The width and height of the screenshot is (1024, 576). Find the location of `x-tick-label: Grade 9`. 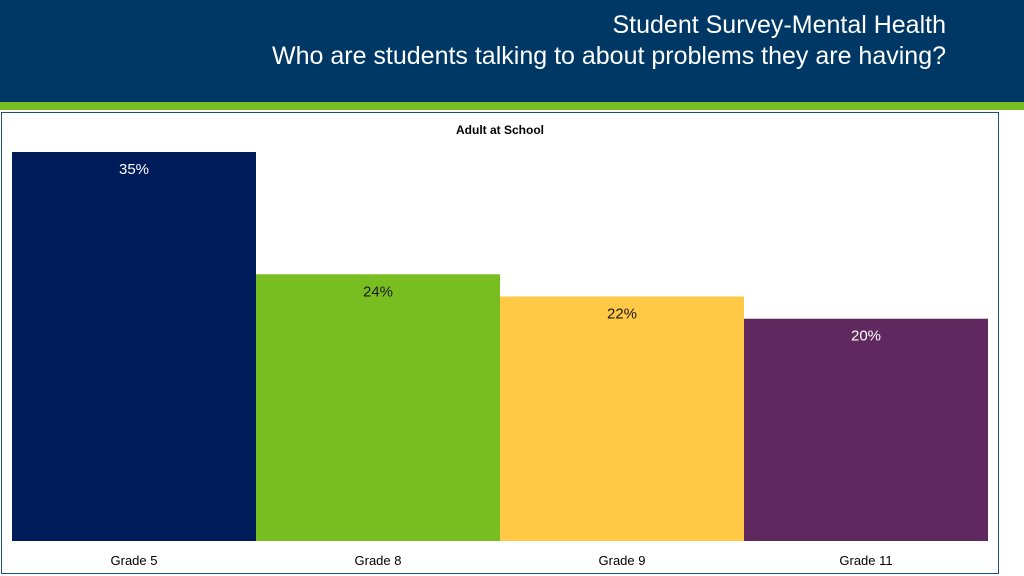

x-tick-label: Grade 9 is located at coordinates (622, 560).